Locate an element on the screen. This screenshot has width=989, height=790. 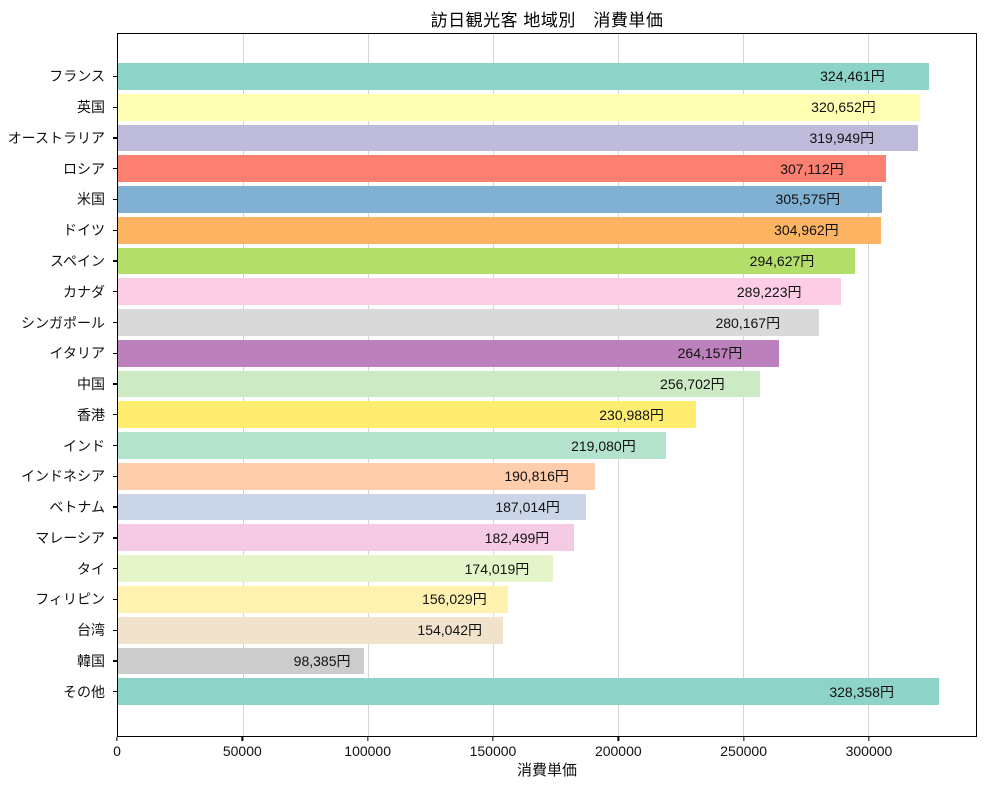
bar-row: 307,112円 is located at coordinates (547, 168).